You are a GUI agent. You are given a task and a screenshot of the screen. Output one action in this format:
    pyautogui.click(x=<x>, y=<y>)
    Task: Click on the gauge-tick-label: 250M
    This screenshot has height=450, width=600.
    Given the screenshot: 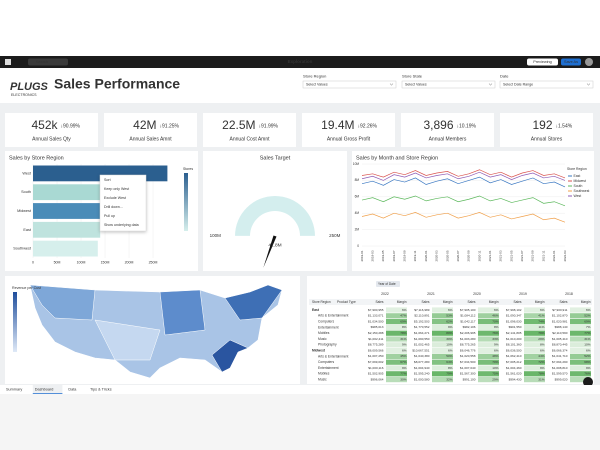 What is the action you would take?
    pyautogui.click(x=335, y=235)
    